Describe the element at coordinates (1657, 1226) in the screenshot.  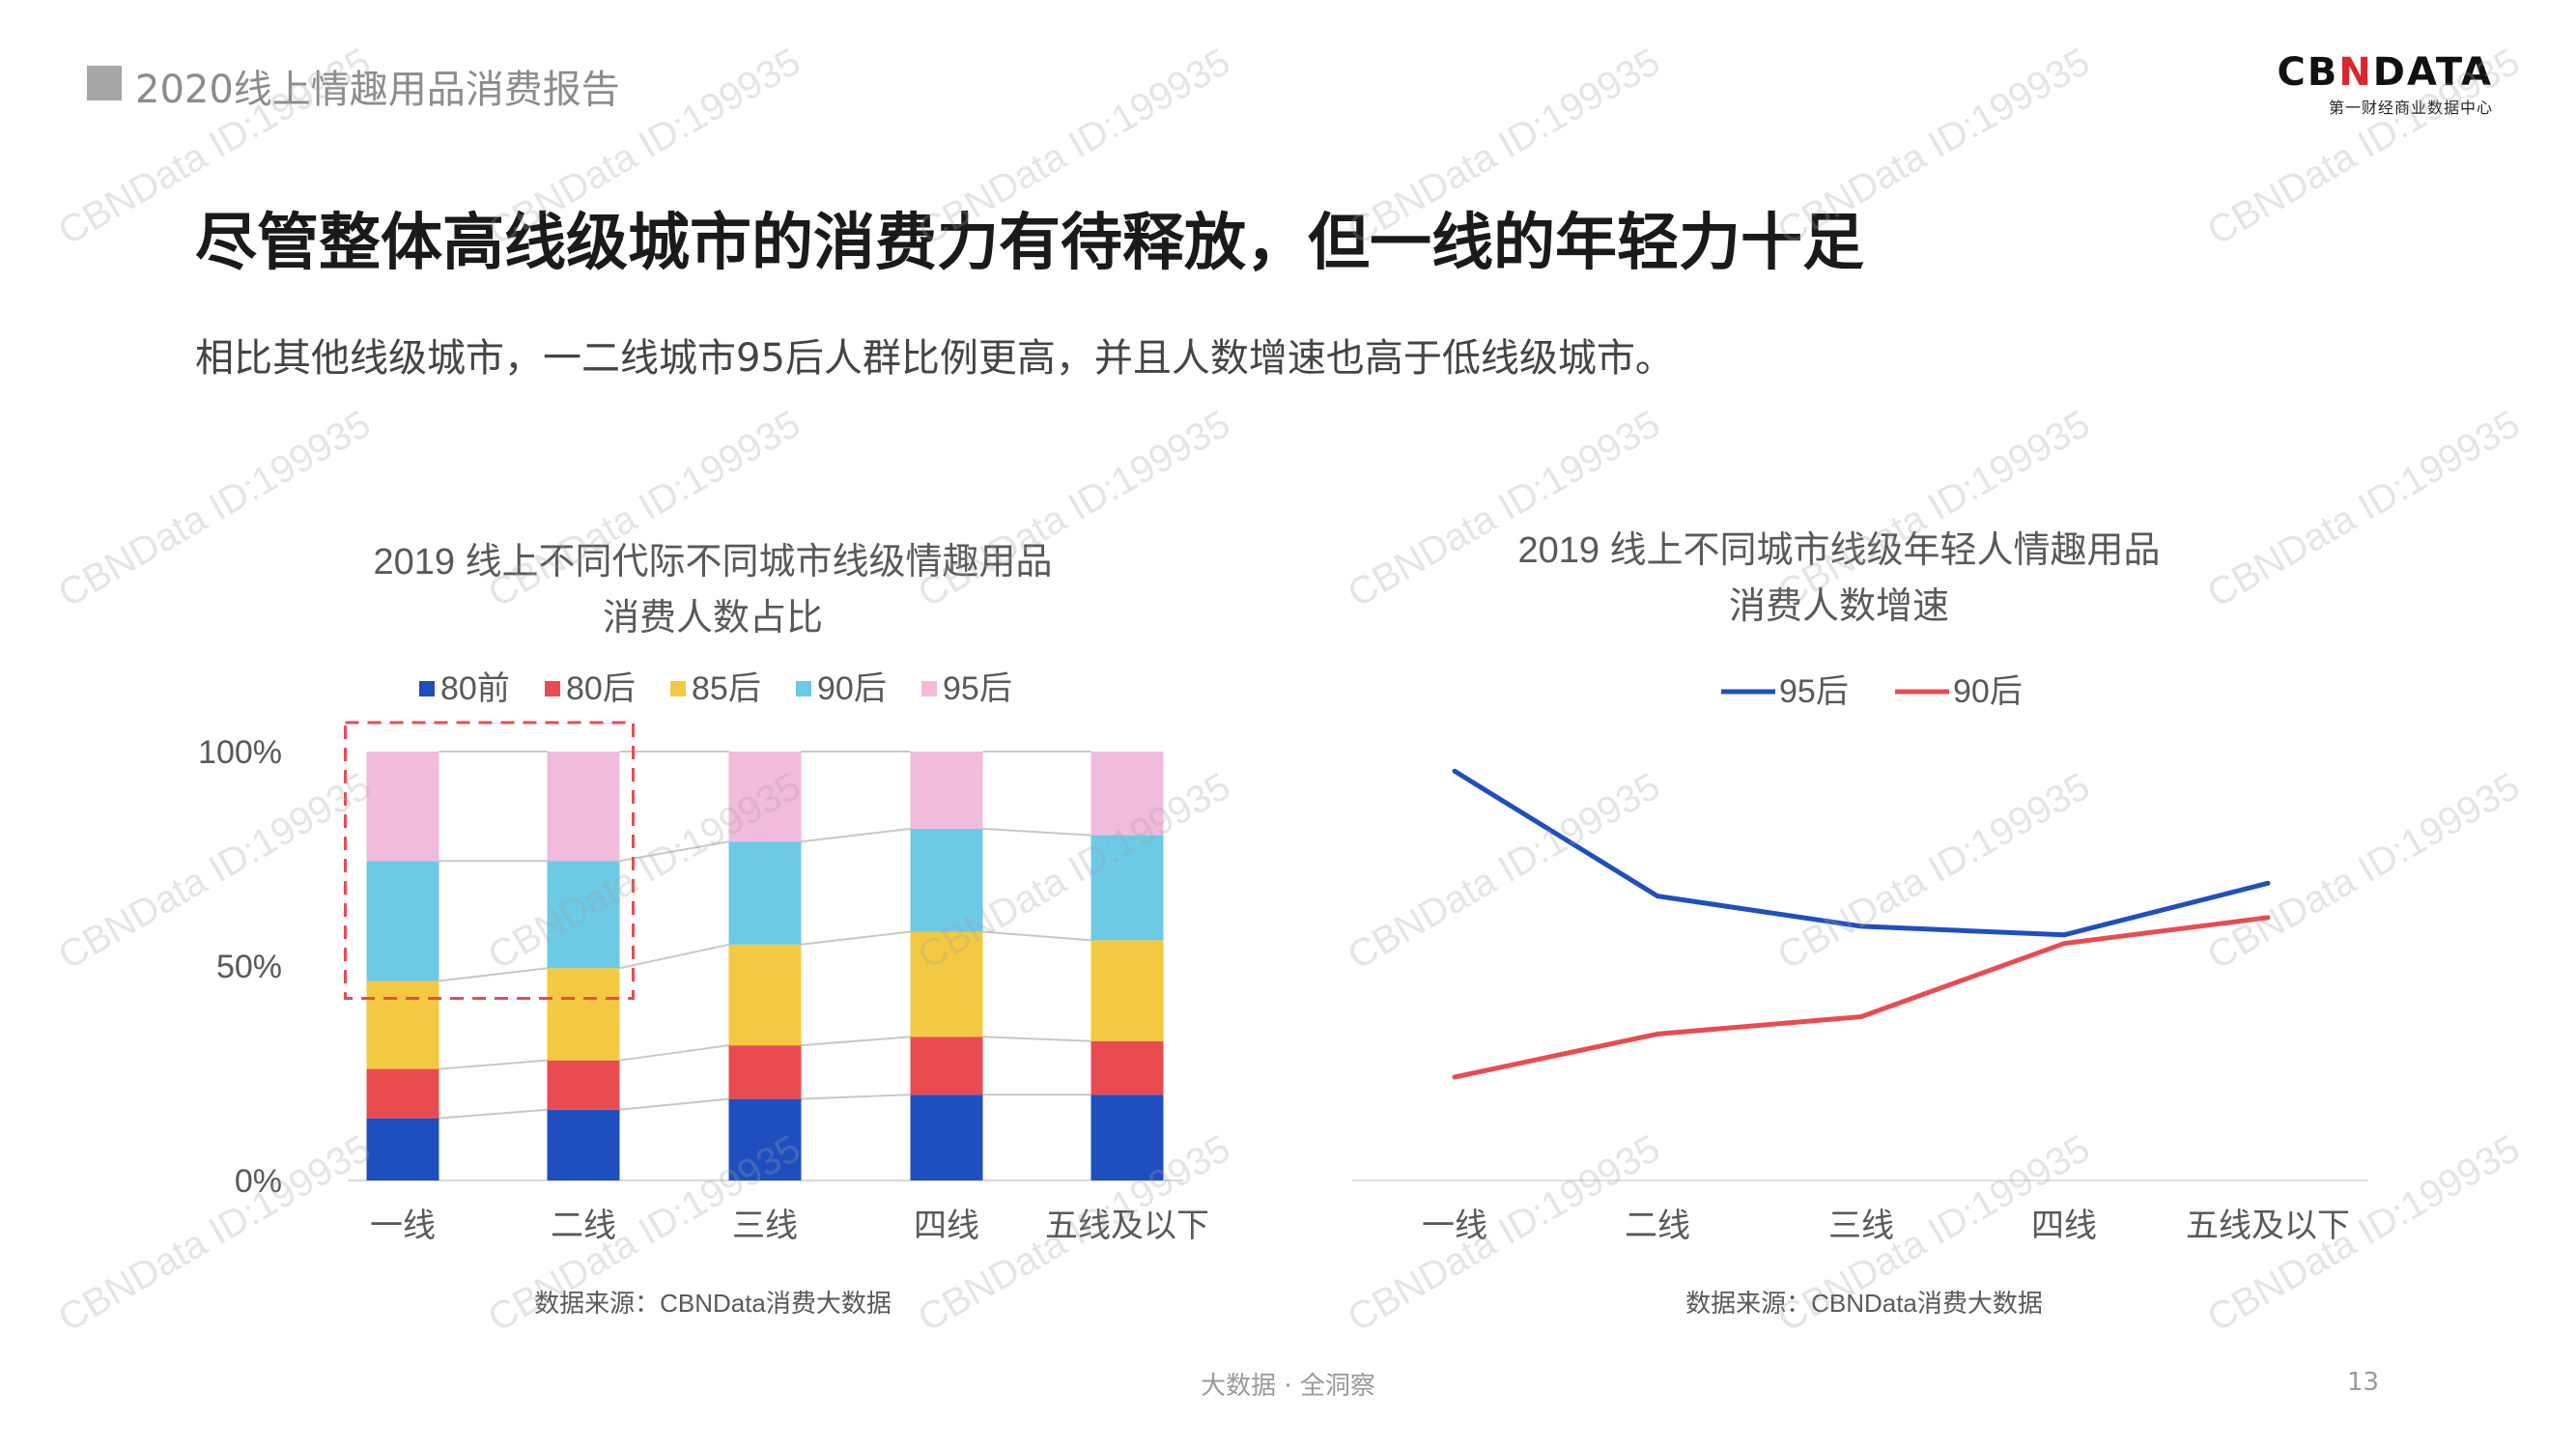
I see `chart2-x-tick-label: 二线` at that location.